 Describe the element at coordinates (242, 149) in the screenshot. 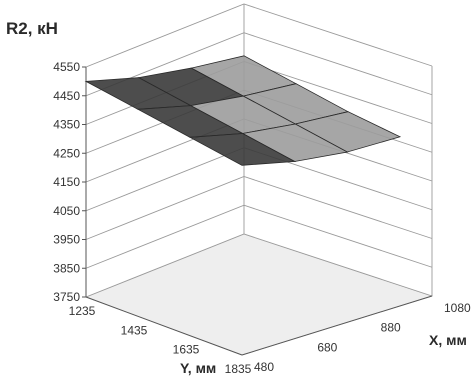

I see `surface-patch` at that location.